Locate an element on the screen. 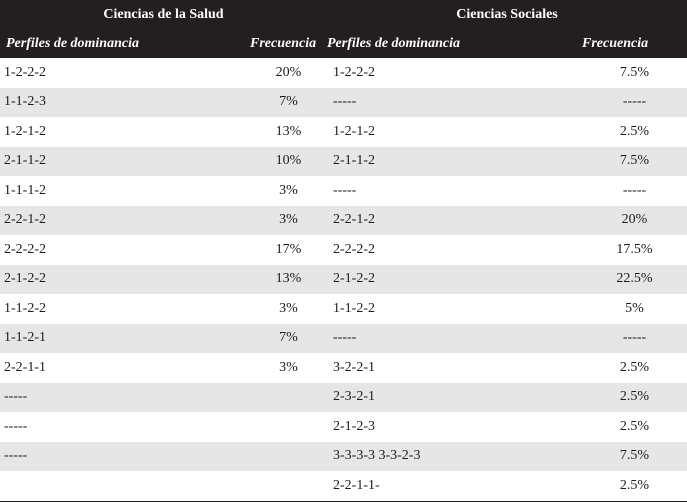 This screenshot has height=502, width=687. salud-perfil-cell: 2-2-2-2 is located at coordinates (25, 249).